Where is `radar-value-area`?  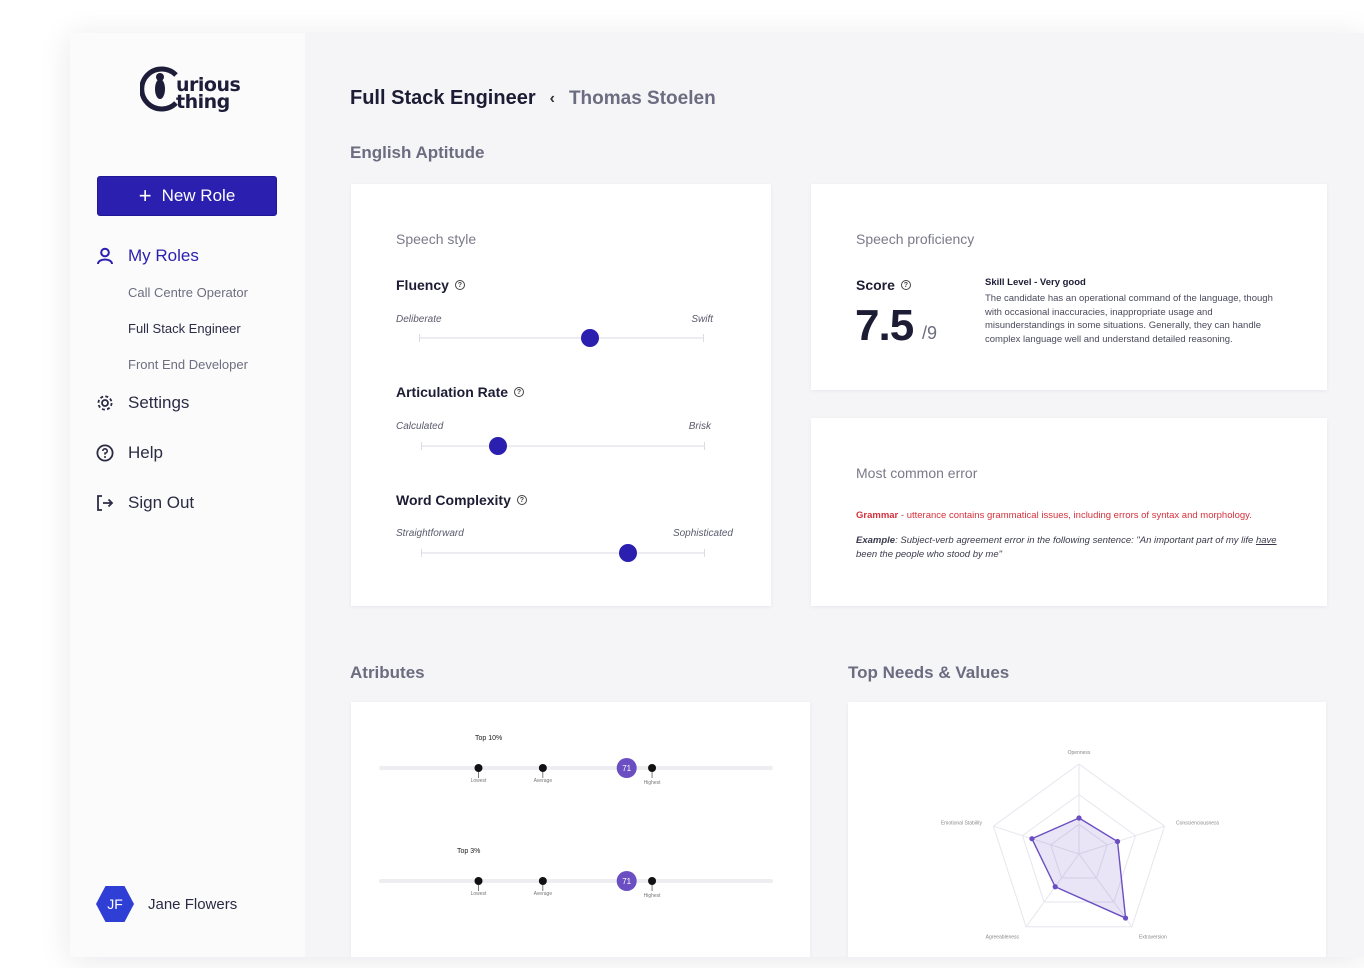 radar-value-area is located at coordinates (1078, 868).